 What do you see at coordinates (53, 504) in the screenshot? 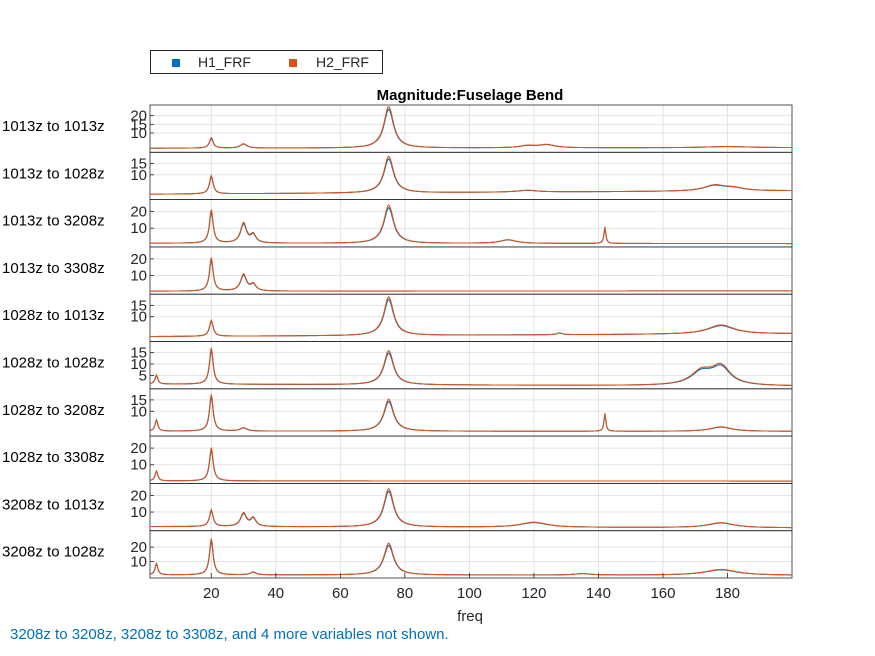
I see `panel-label: 3208z to 1013z` at bounding box center [53, 504].